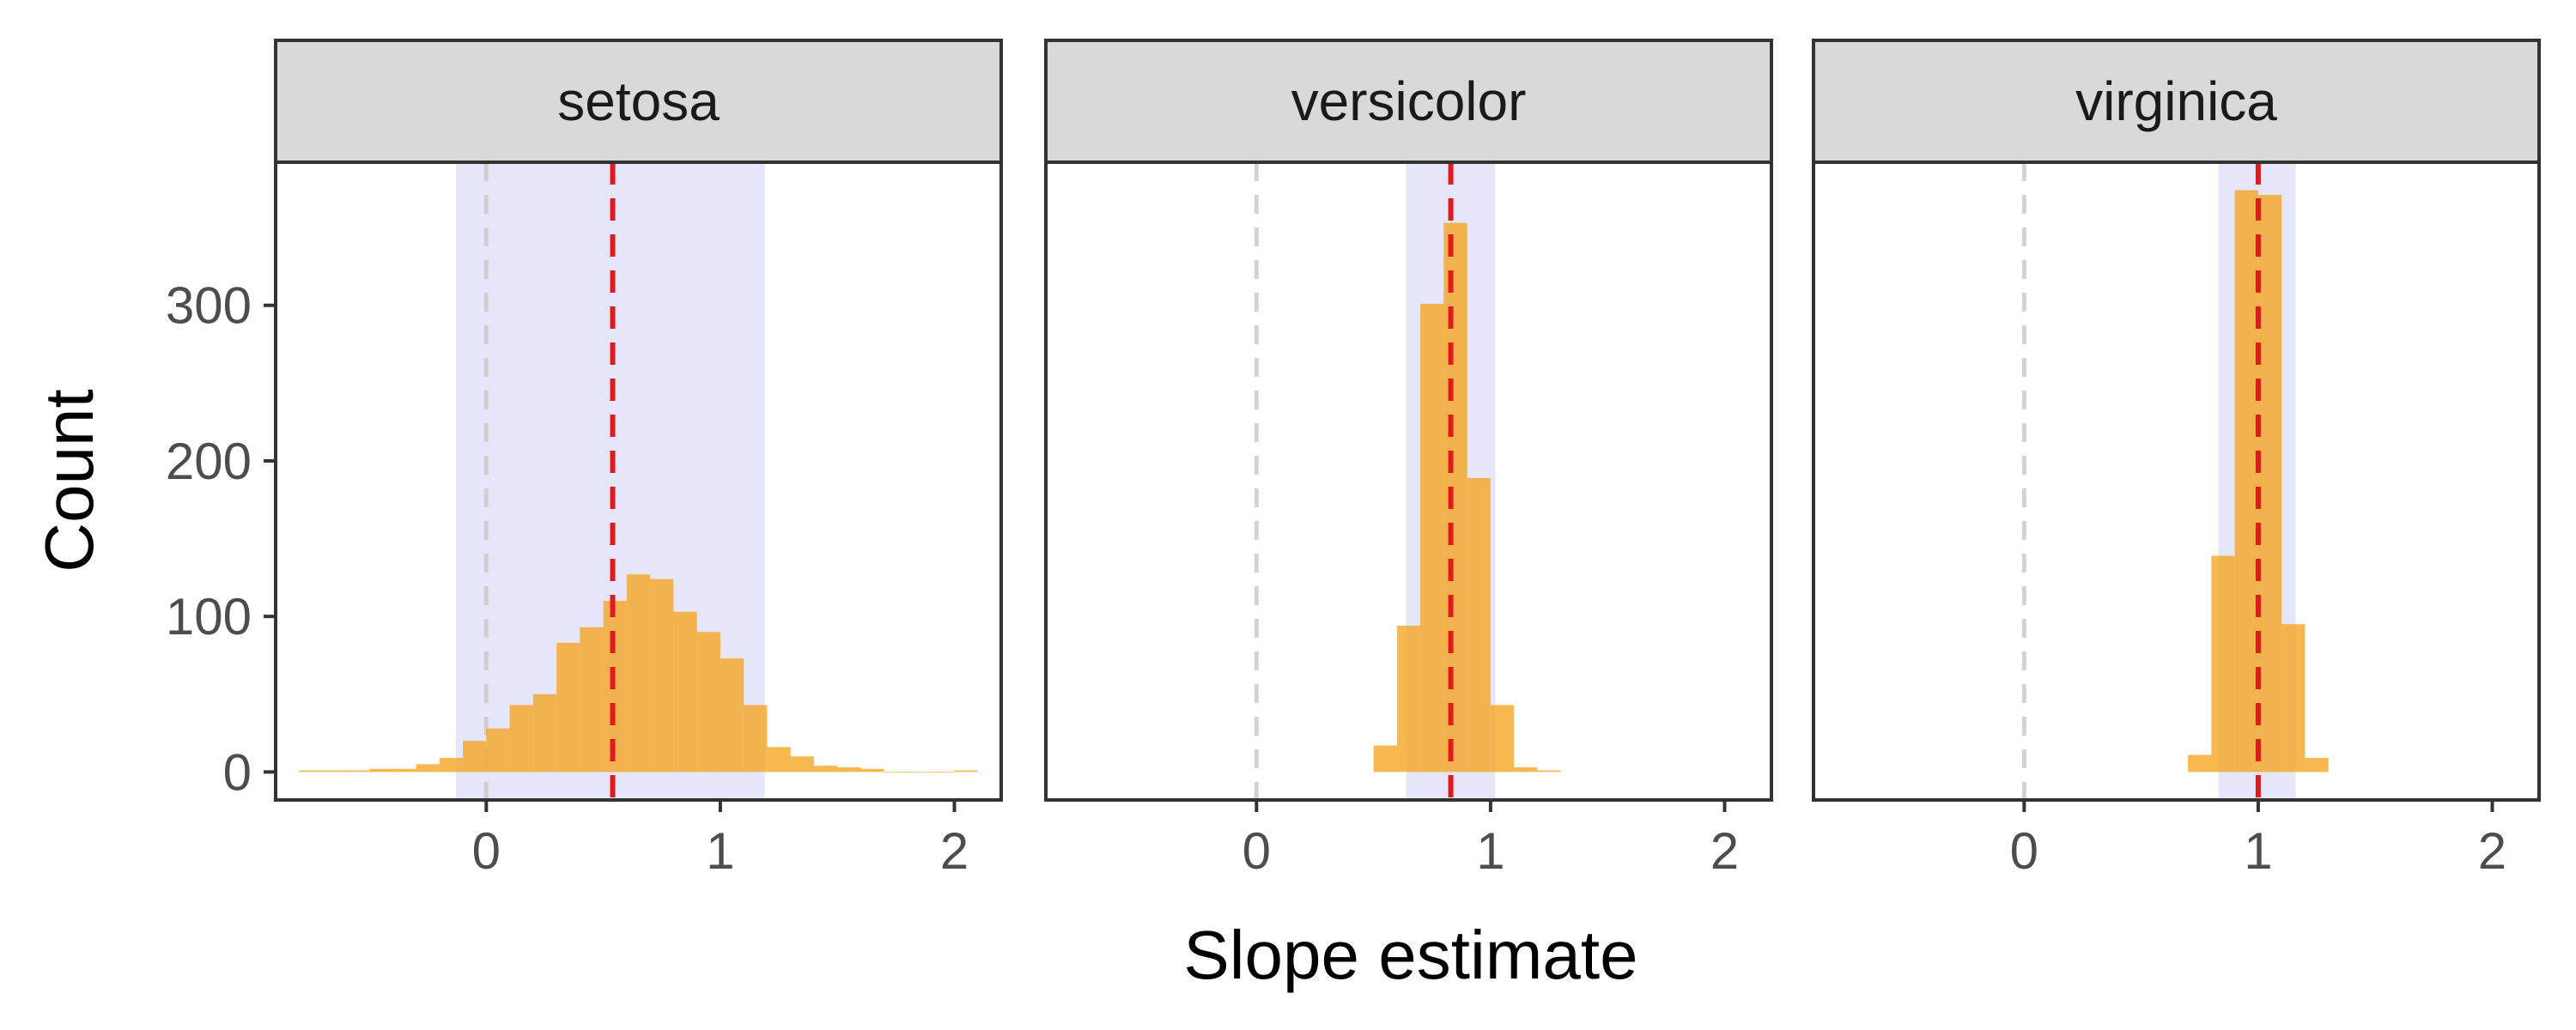  What do you see at coordinates (2176, 101) in the screenshot?
I see `strip-label: virginica` at bounding box center [2176, 101].